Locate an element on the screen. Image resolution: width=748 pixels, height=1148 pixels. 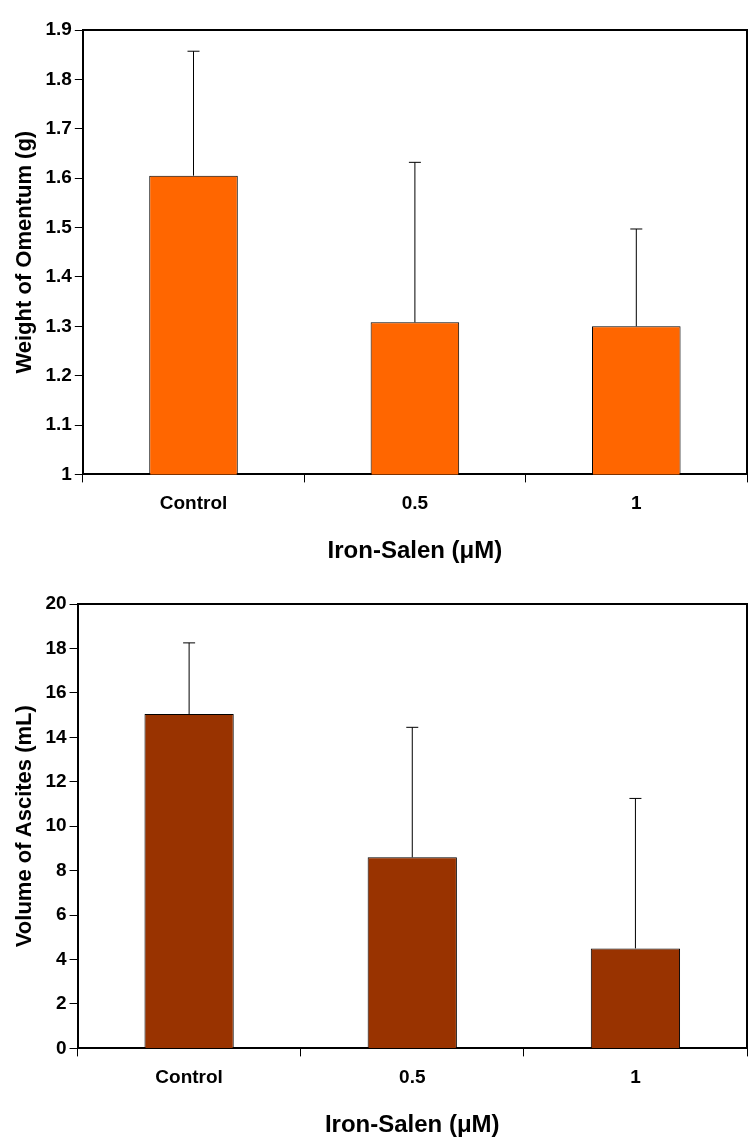
y-tick-label: 1 is located at coordinates (67, 473).